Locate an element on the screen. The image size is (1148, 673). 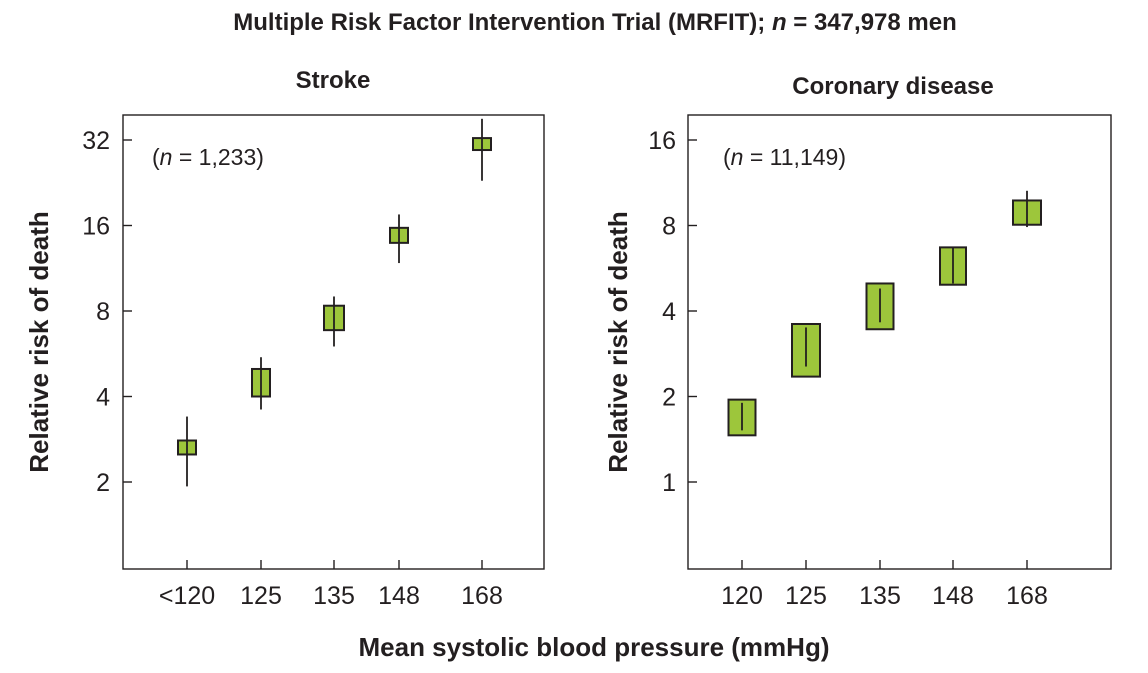
stroke-x-tick-label: 148 is located at coordinates (399, 596).